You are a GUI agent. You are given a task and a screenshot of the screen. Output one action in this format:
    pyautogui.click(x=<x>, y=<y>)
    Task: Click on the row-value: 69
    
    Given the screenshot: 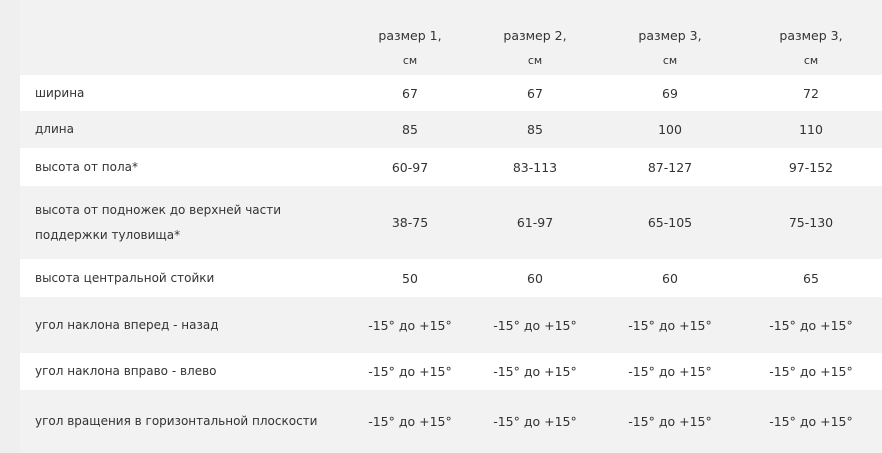 What is the action you would take?
    pyautogui.click(x=670, y=93)
    